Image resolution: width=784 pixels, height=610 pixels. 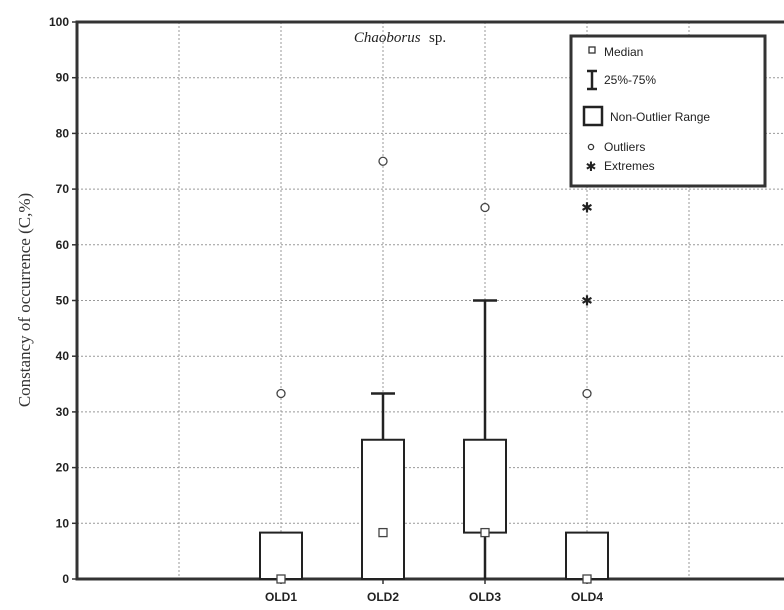 I want to click on box-old1, so click(x=281, y=486).